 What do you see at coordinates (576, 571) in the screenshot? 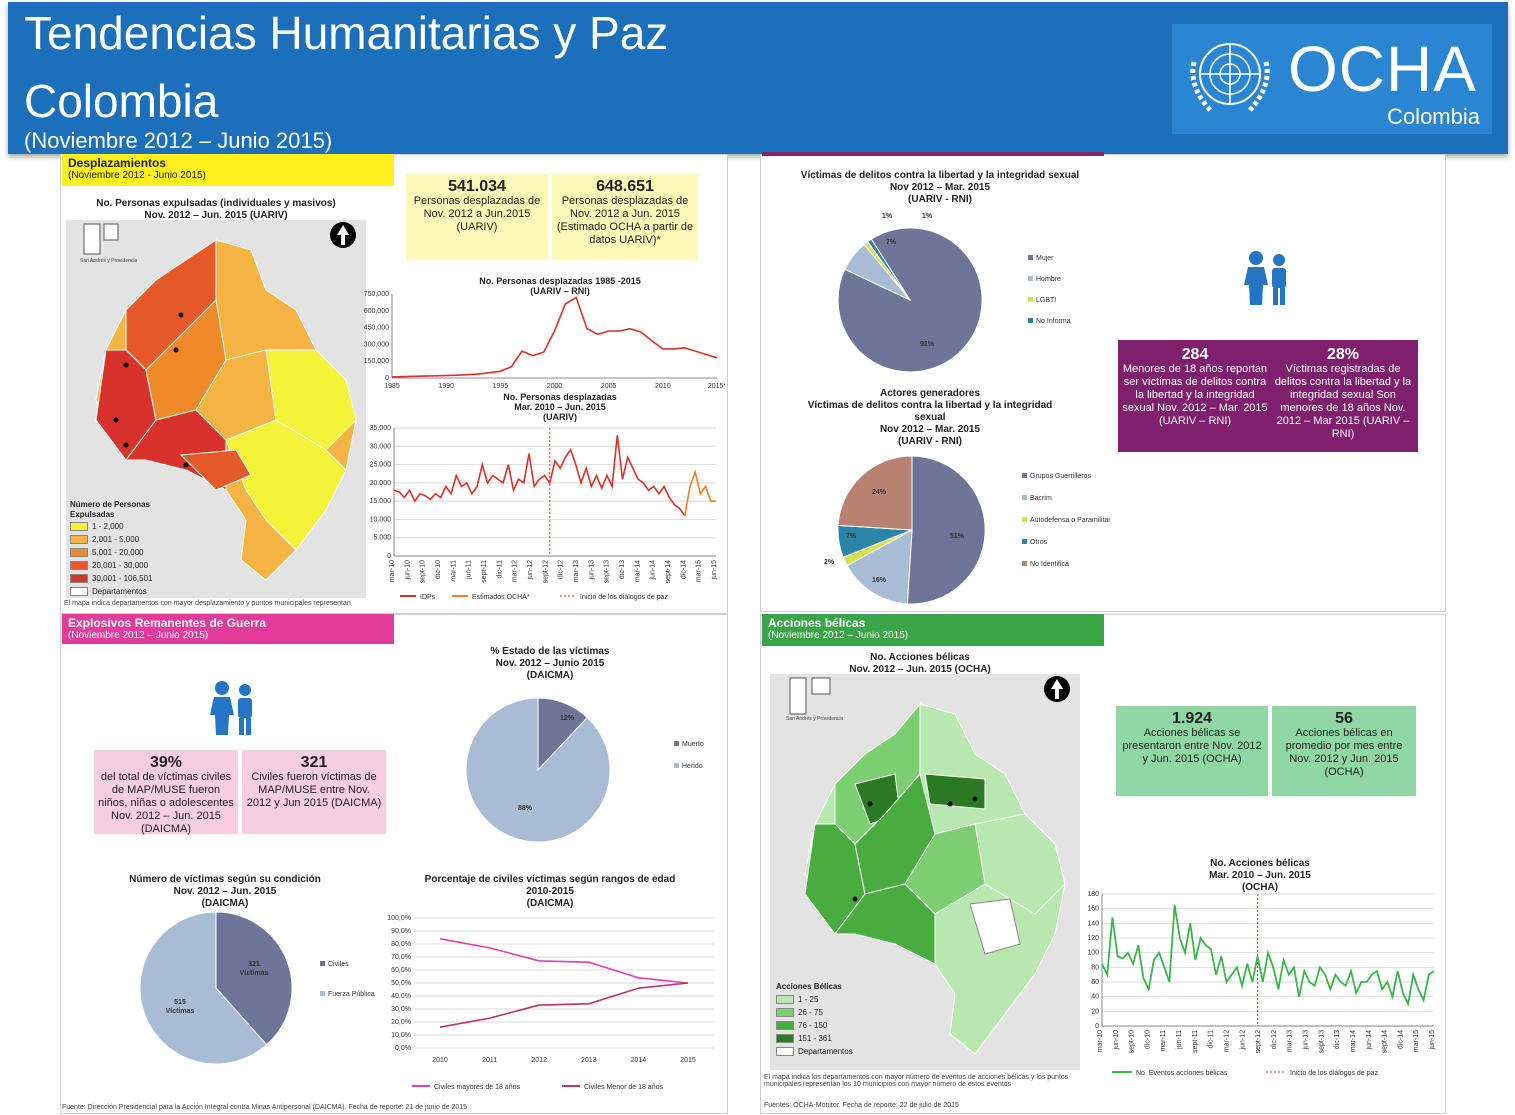
I see `x-tick-label: mar-13` at bounding box center [576, 571].